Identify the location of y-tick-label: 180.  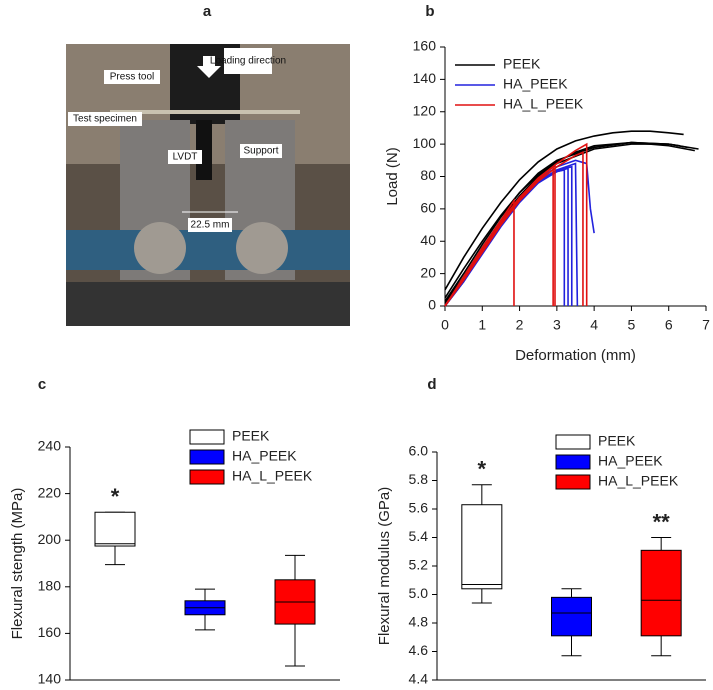
(50, 586).